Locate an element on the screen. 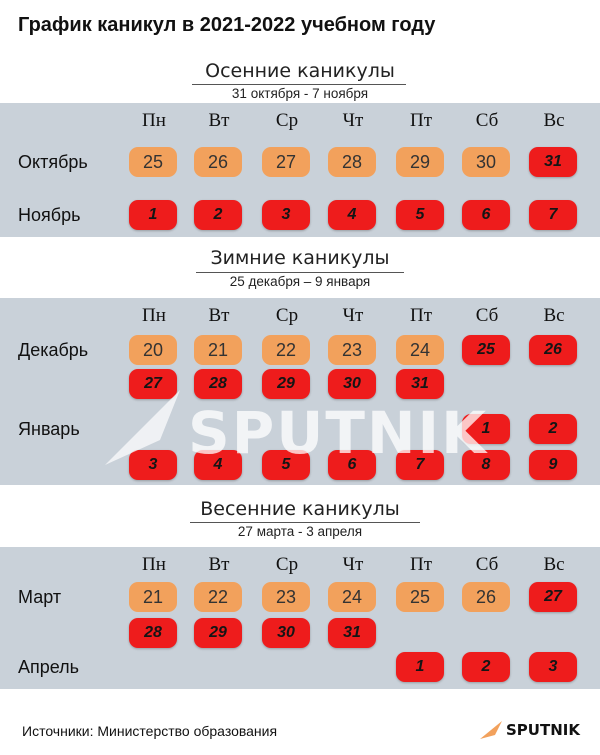 The height and width of the screenshot is (755, 600). month-label: Ноябрь is located at coordinates (49, 215).